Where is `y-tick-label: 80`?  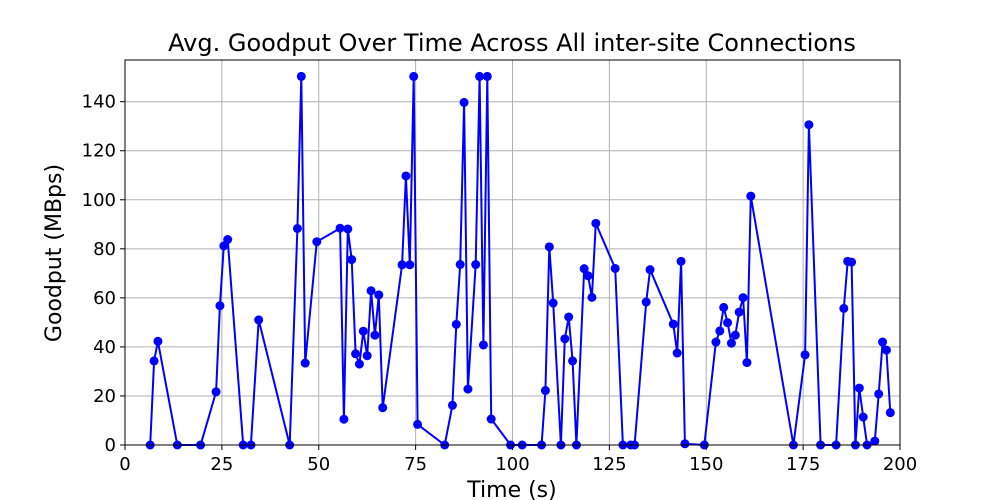
y-tick-label: 80 is located at coordinates (104, 249).